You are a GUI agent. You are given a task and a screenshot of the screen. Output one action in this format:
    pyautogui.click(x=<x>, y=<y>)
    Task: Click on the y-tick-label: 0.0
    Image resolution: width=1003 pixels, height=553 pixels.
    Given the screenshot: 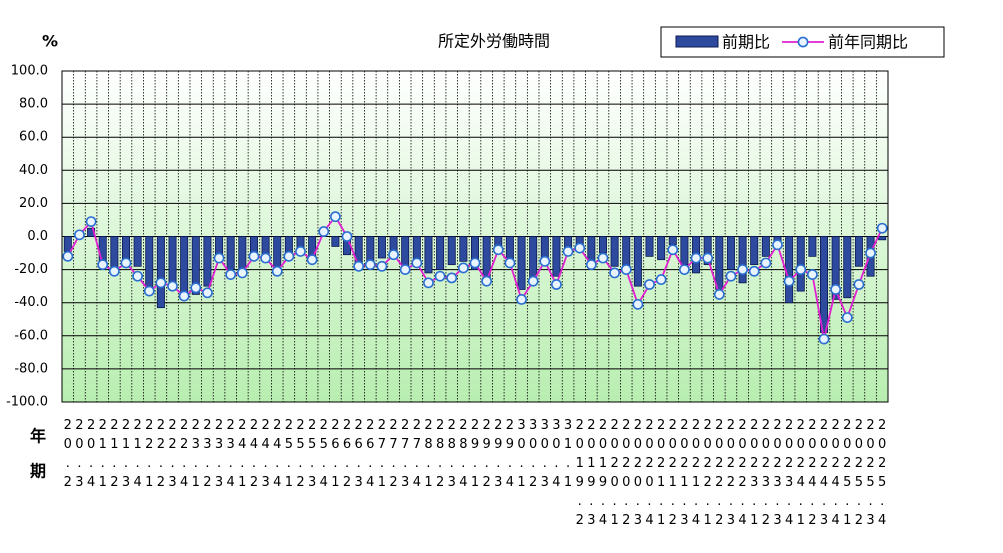 What is the action you would take?
    pyautogui.click(x=37, y=236)
    